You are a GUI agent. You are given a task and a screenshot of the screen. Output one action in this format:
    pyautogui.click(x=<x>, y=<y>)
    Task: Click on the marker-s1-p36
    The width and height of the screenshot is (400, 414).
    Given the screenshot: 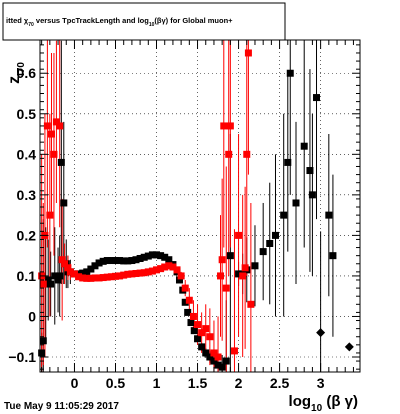 What is the action you would take?
    pyautogui.click(x=169, y=266)
    